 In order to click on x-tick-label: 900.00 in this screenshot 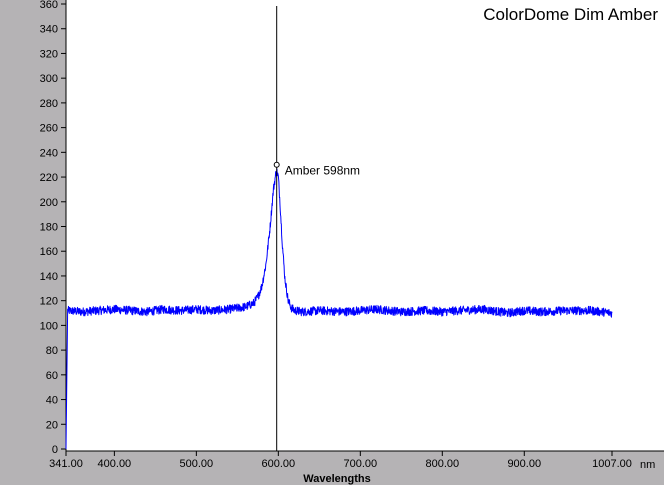, I will do `click(524, 464)`.